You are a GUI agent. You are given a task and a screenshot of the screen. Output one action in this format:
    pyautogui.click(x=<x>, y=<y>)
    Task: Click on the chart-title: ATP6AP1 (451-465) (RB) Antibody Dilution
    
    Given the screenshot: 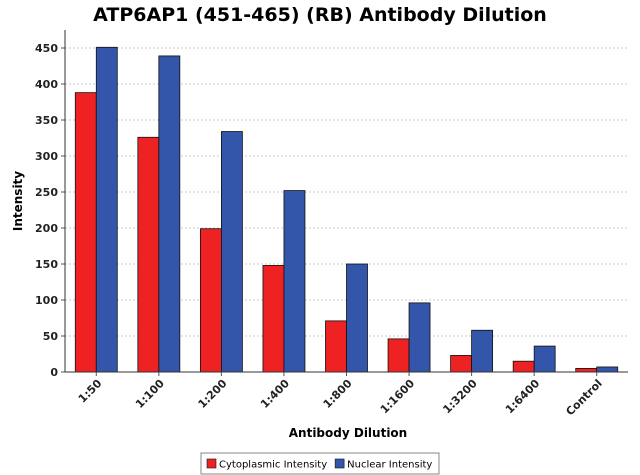 What is the action you would take?
    pyautogui.click(x=320, y=15)
    